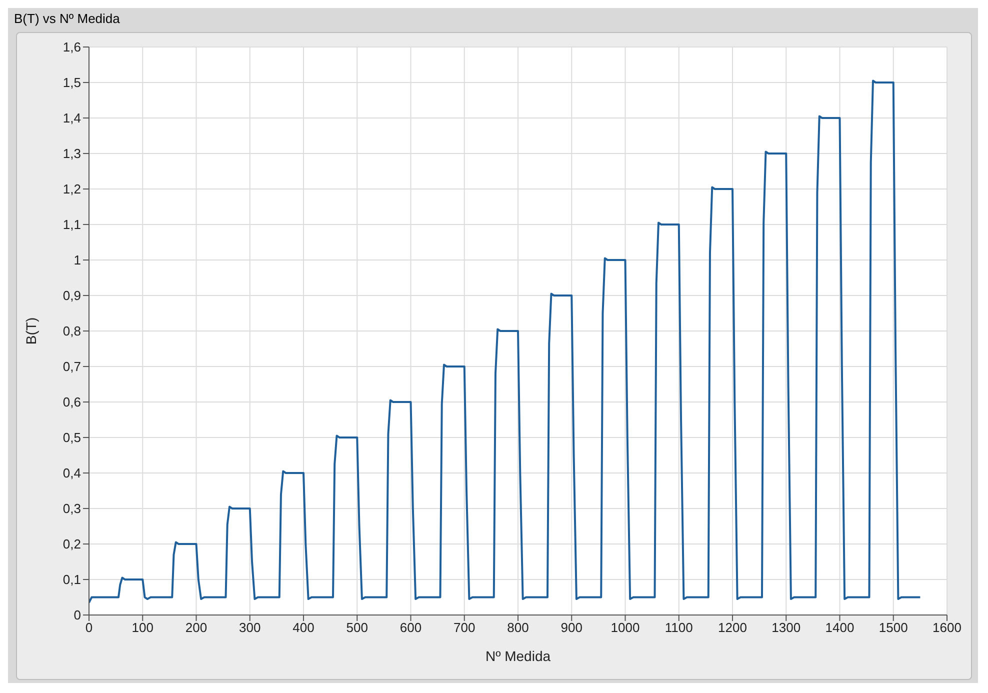 This screenshot has width=988, height=693. What do you see at coordinates (518, 656) in the screenshot?
I see `x-axis-title: Nº Medida` at bounding box center [518, 656].